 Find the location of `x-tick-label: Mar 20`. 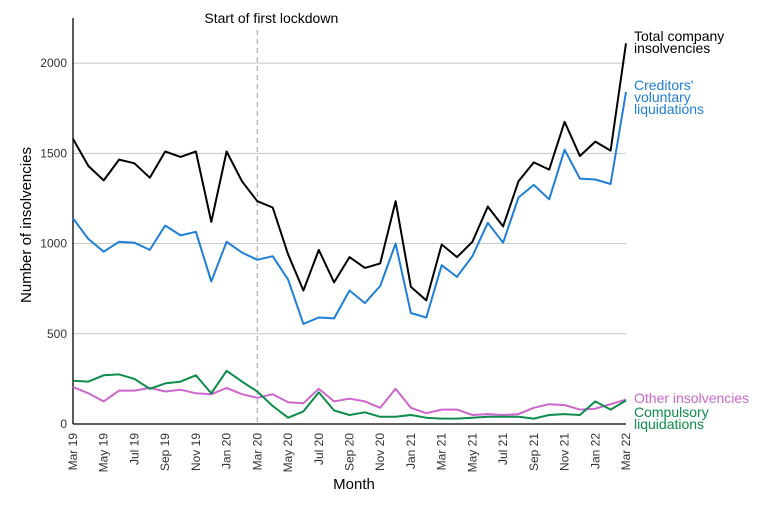

x-tick-label: Mar 20 is located at coordinates (257, 452).